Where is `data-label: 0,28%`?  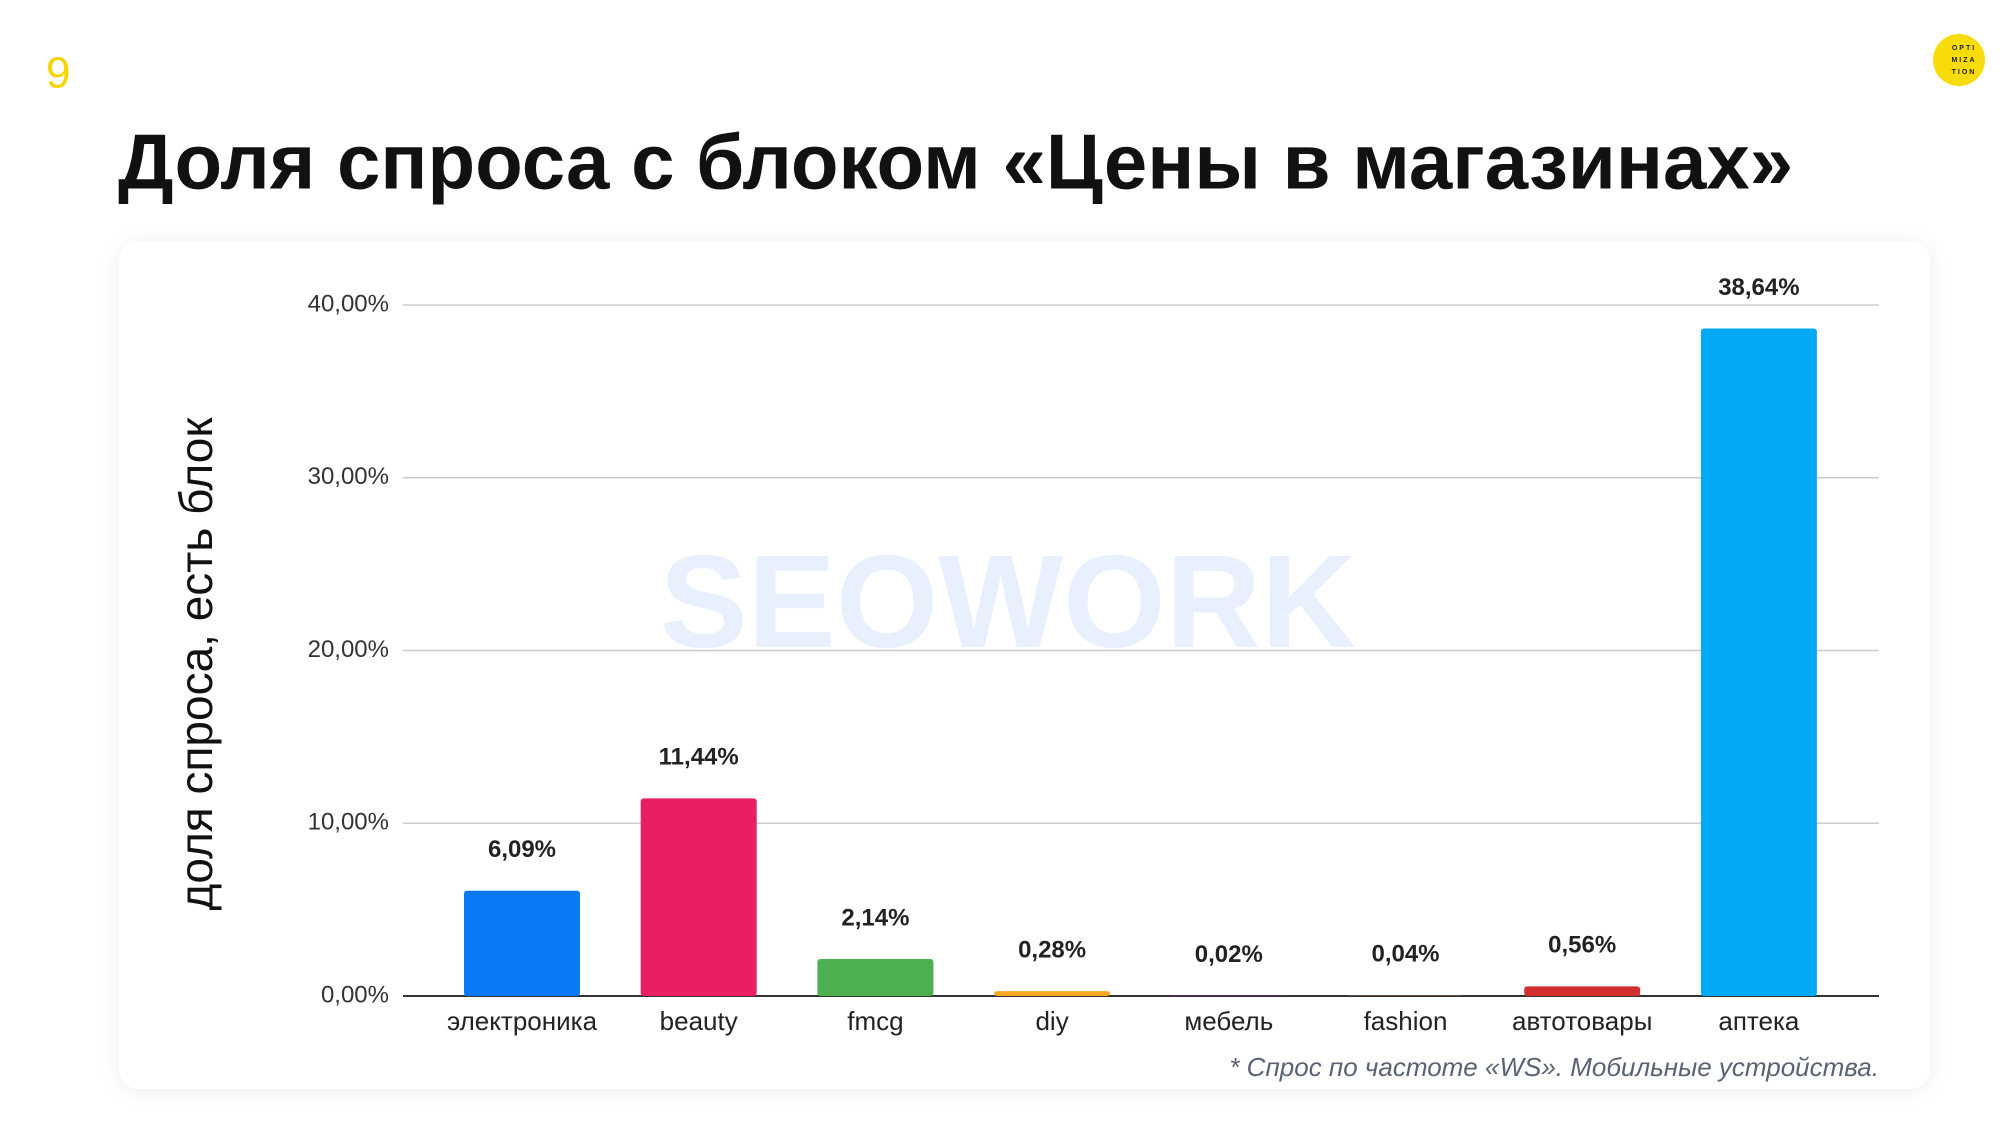
data-label: 0,28% is located at coordinates (1052, 950).